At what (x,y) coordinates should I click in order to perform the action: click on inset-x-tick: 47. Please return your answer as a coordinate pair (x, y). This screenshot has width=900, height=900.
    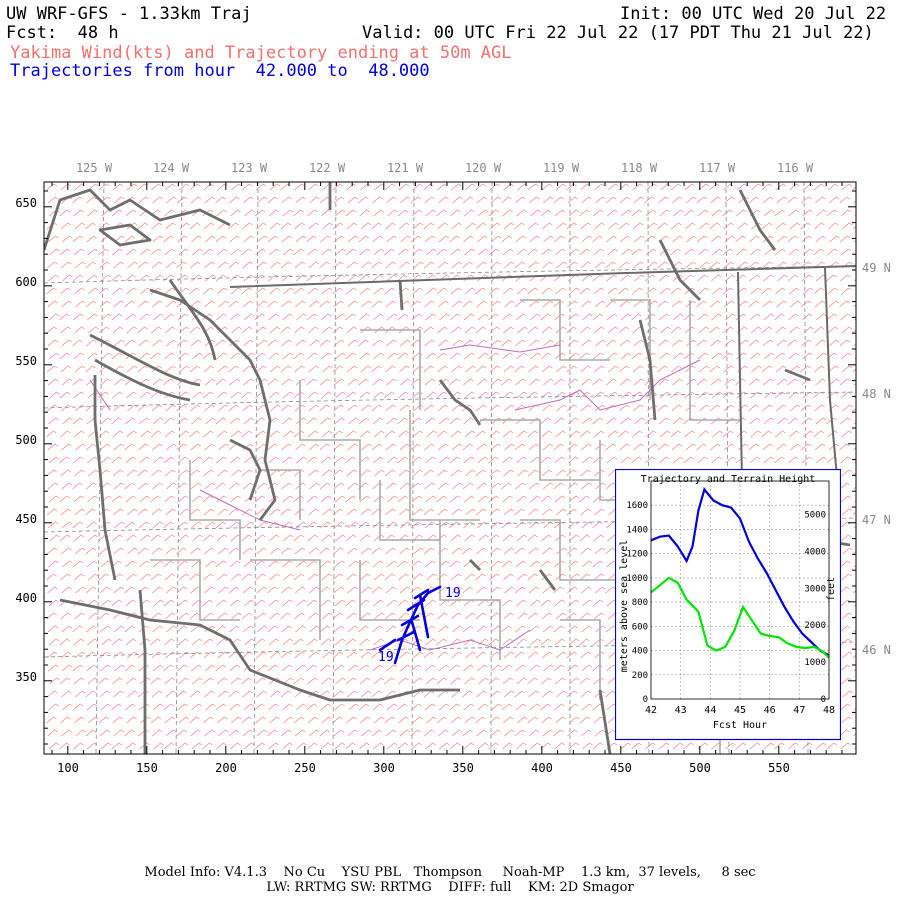
    Looking at the image, I should click on (799, 710).